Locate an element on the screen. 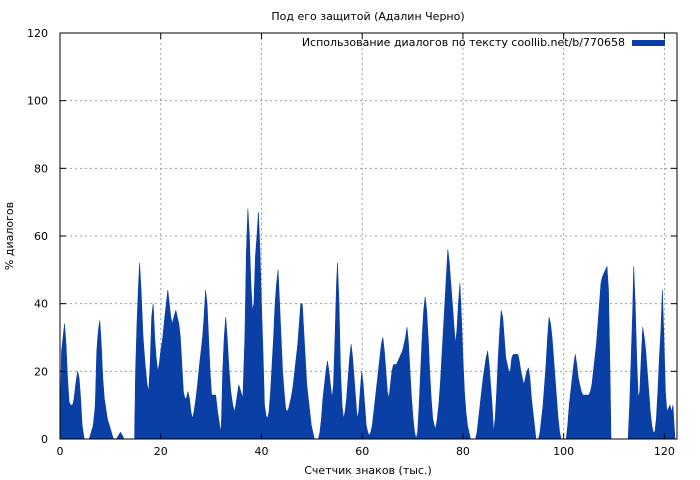 This screenshot has width=700, height=480. x-tick-label: 120 is located at coordinates (664, 451).